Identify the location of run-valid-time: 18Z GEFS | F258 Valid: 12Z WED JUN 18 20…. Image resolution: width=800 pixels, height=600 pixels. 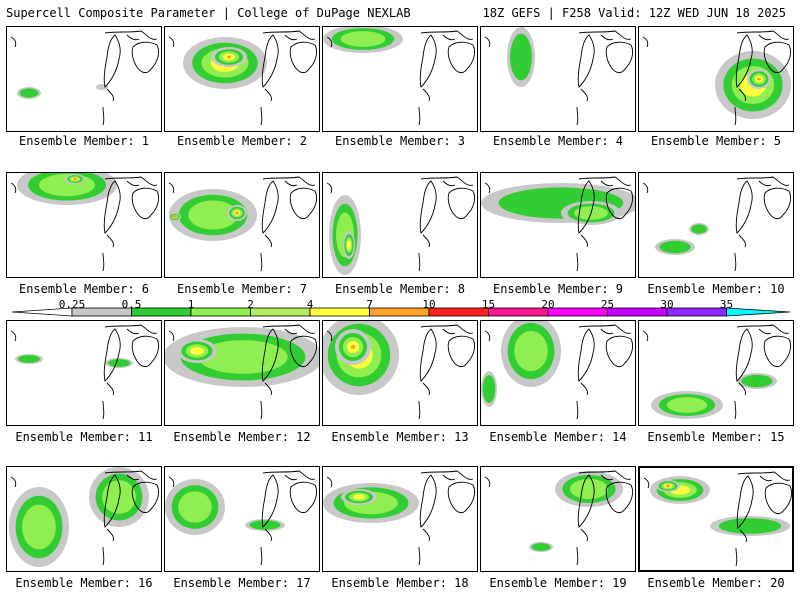
(634, 13).